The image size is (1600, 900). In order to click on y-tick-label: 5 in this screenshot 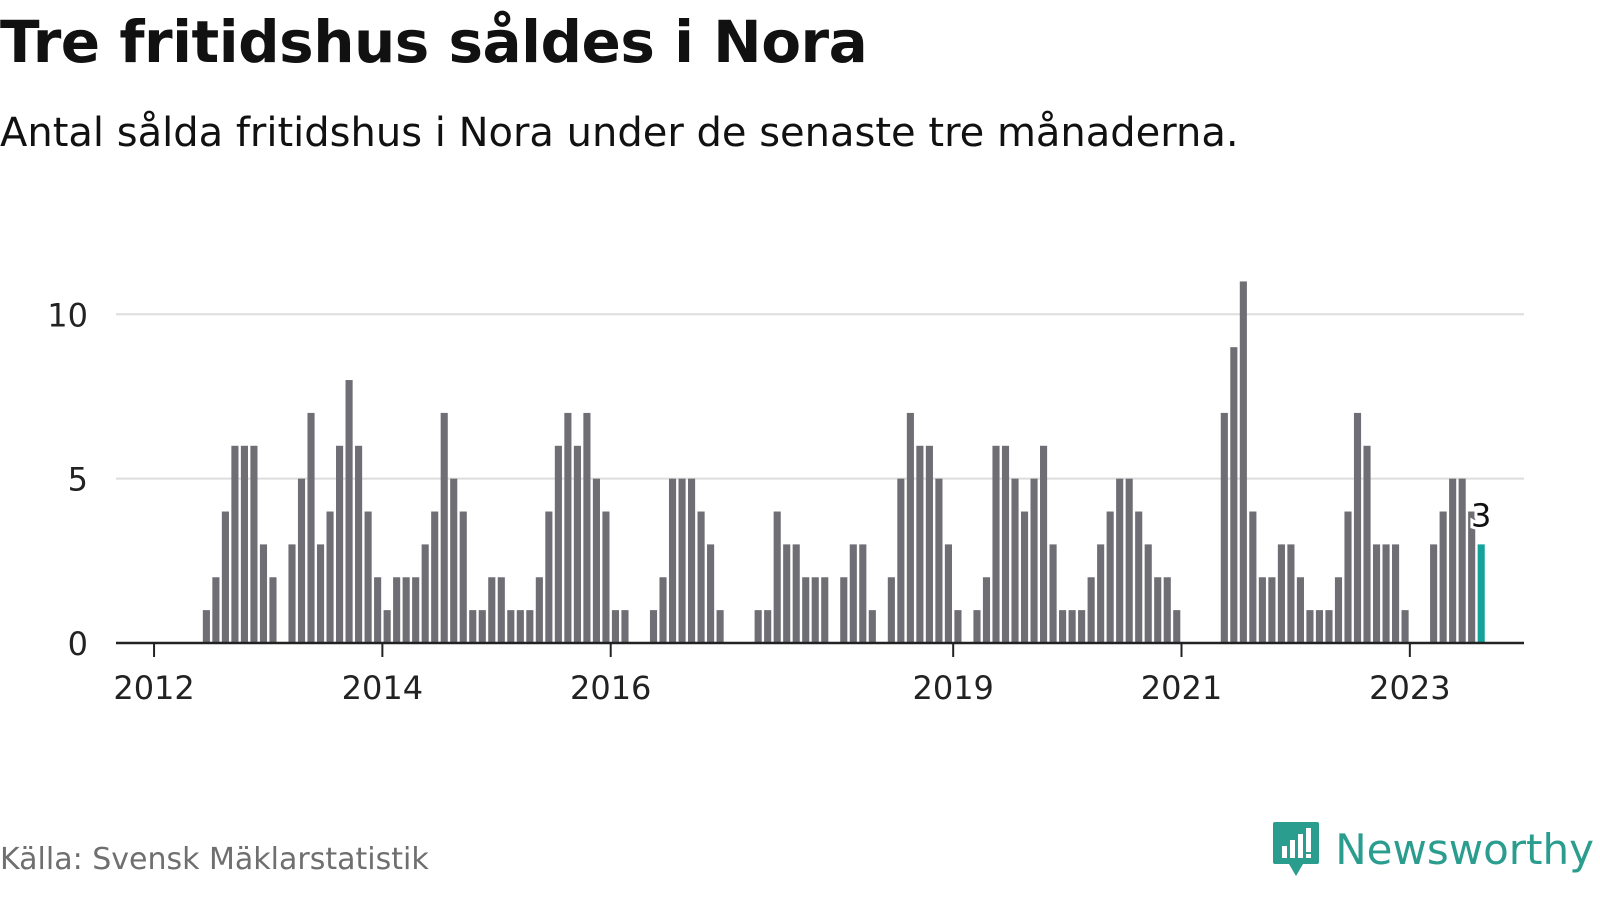, I will do `click(78, 480)`.